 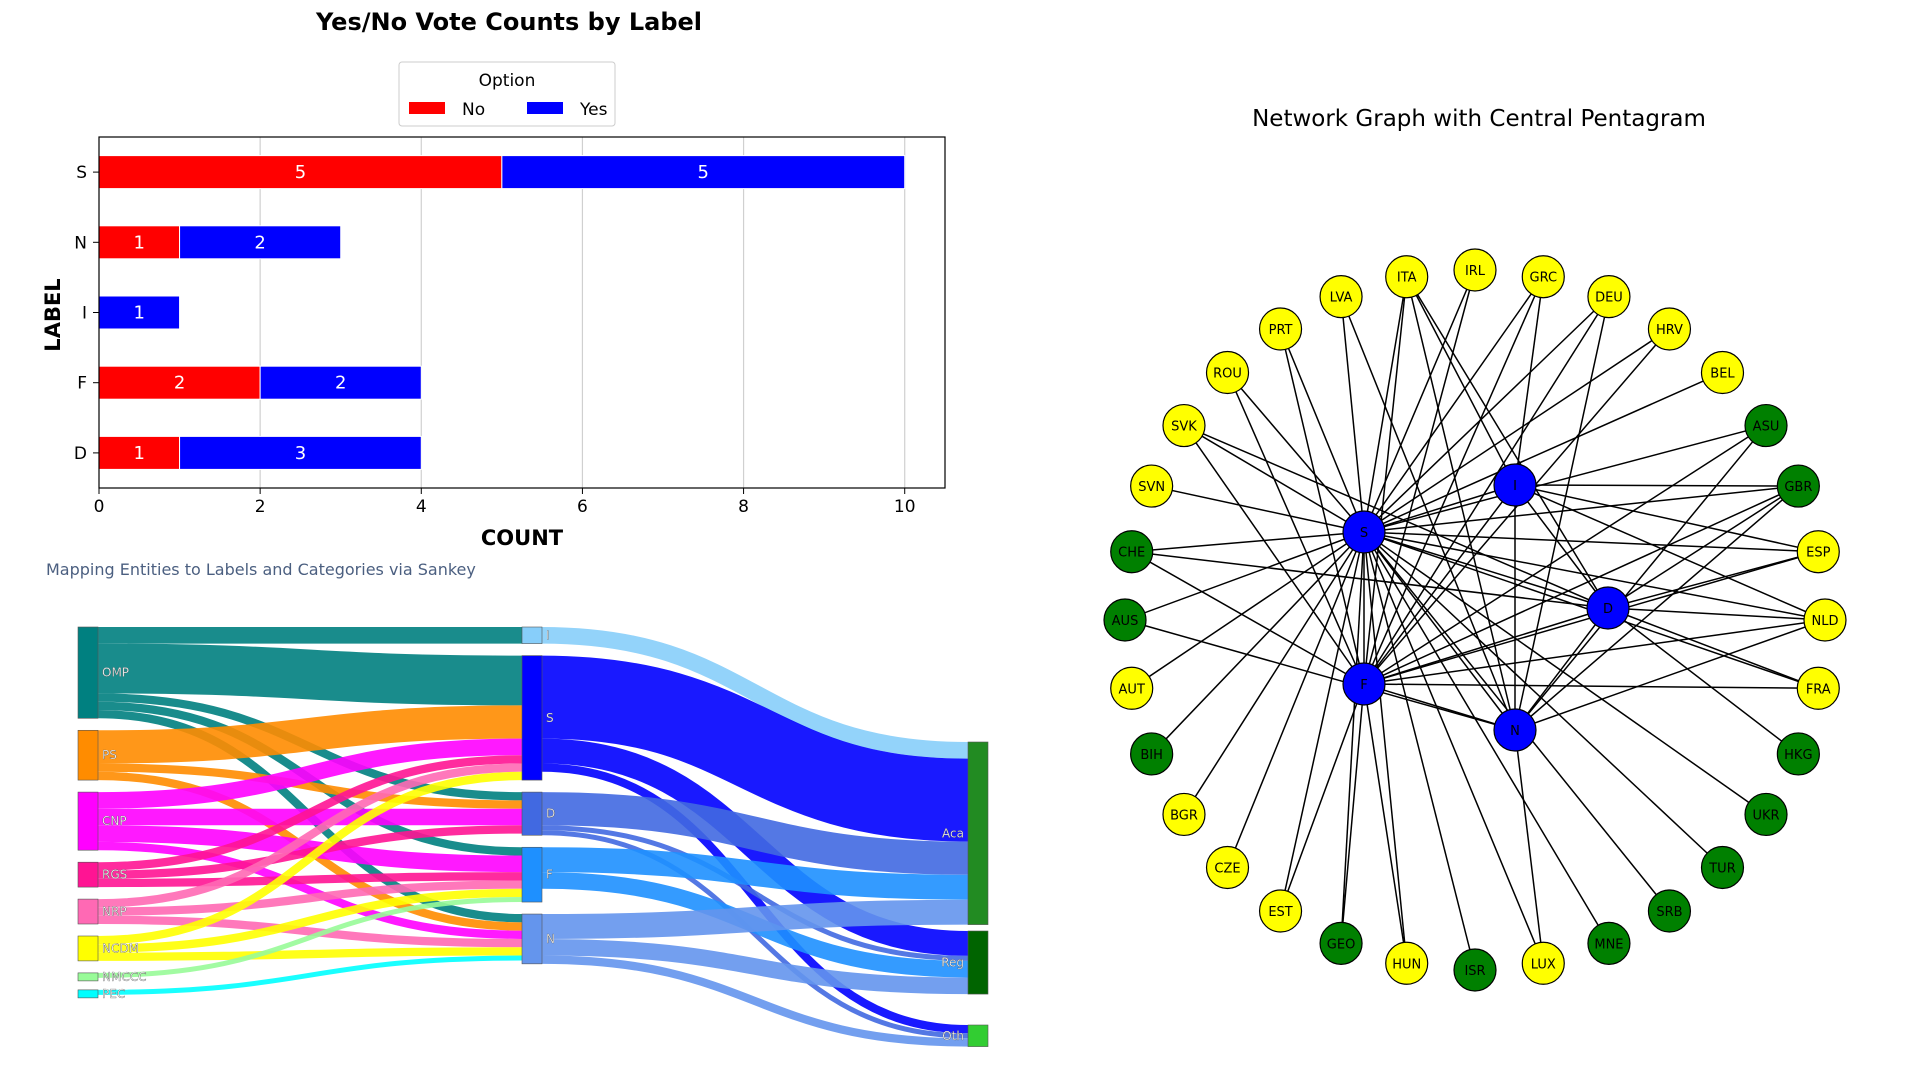 I want to click on bar-plot-frame, so click(x=522, y=312).